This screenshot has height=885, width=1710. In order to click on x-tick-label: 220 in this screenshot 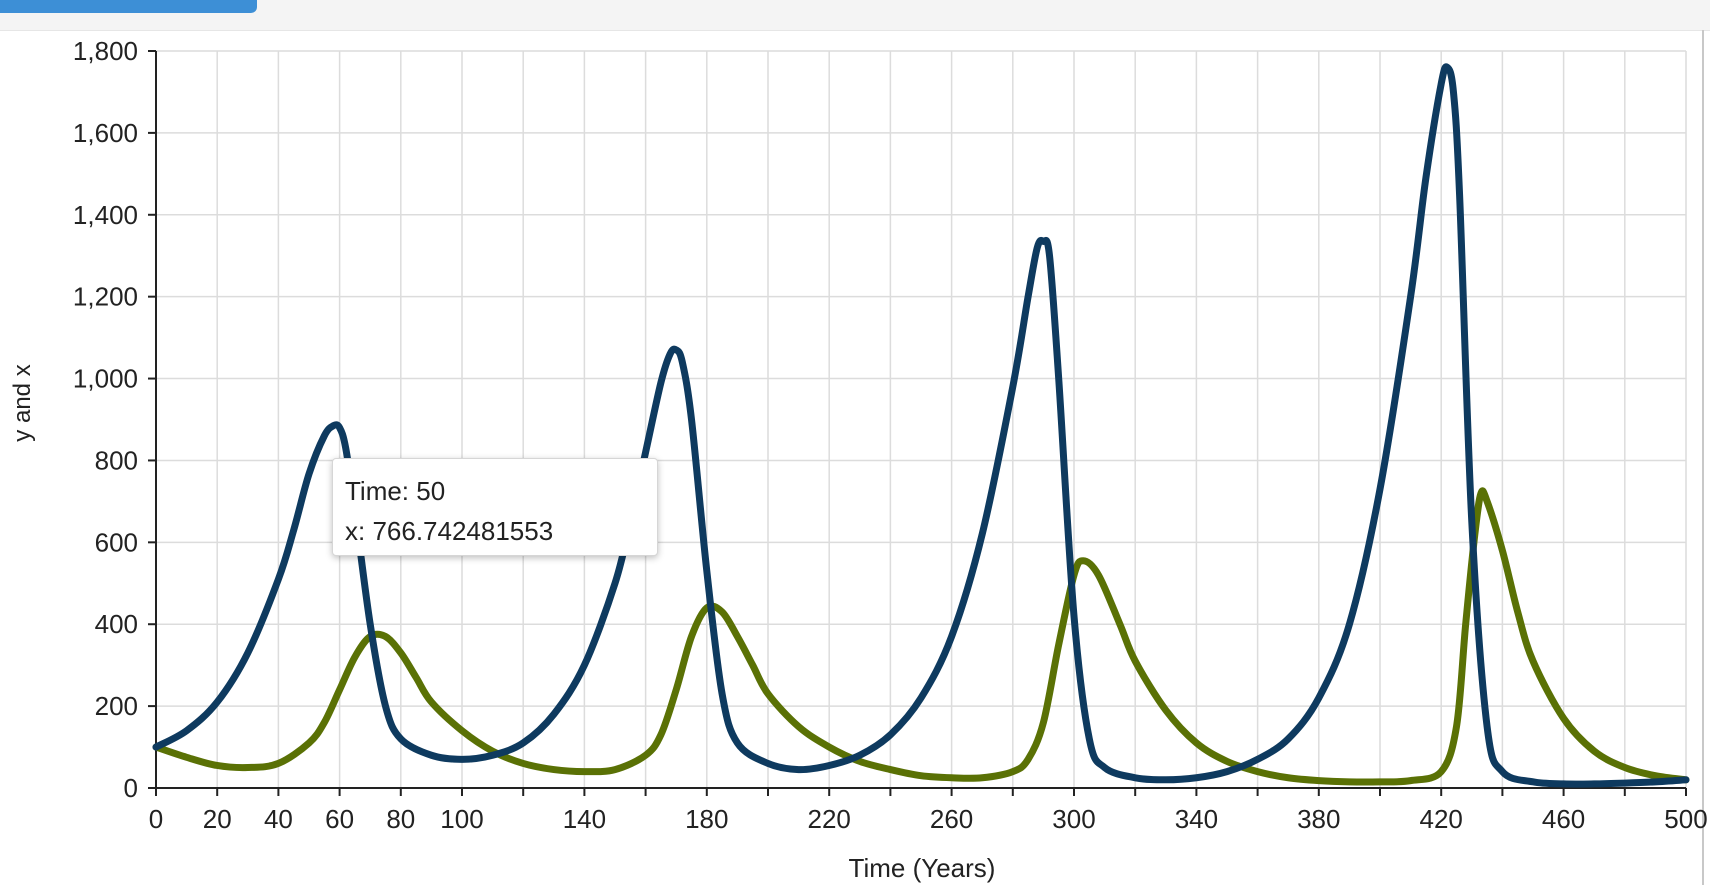, I will do `click(829, 819)`.